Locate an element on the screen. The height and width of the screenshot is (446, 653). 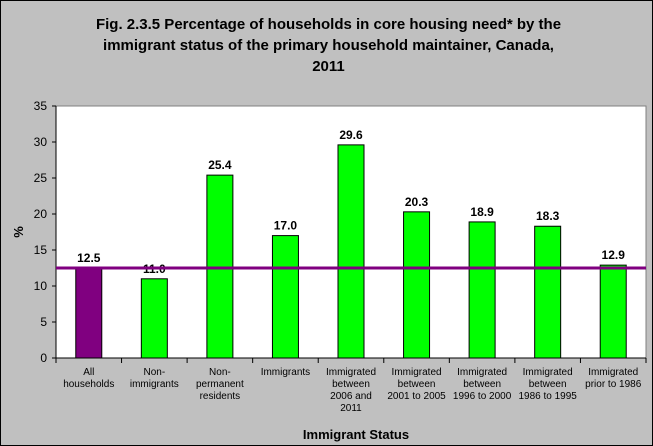
y-tick-label: 20 is located at coordinates (41, 214).